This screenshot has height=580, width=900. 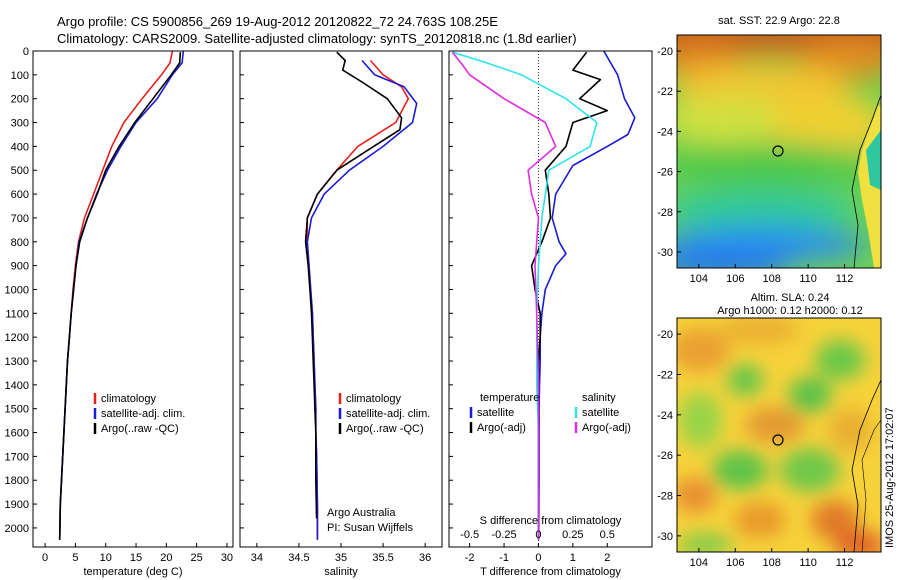 I want to click on s-diff-tick-label: -0.5, so click(x=469, y=535).